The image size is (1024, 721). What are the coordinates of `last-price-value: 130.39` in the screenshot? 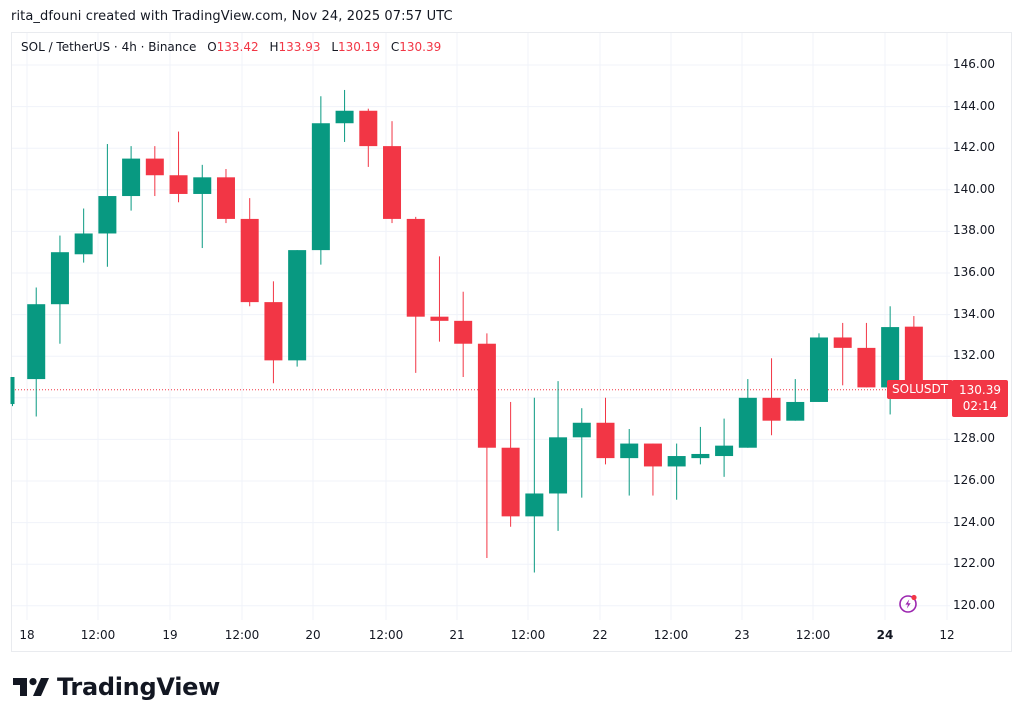 It's located at (980, 390).